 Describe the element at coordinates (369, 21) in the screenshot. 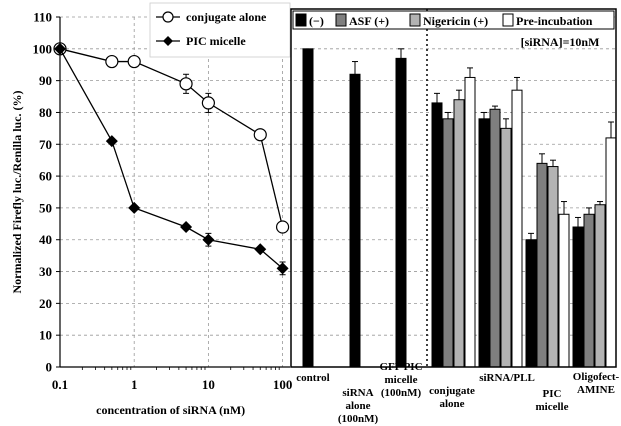

I see `legend-label: ASF (+)` at that location.